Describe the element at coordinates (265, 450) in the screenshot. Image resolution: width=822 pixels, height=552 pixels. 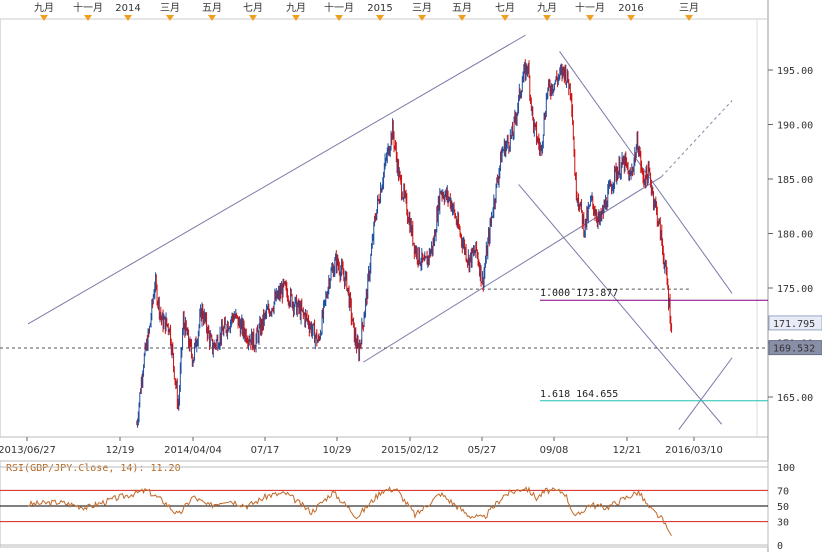
I see `x-tick-label: 07/17` at that location.